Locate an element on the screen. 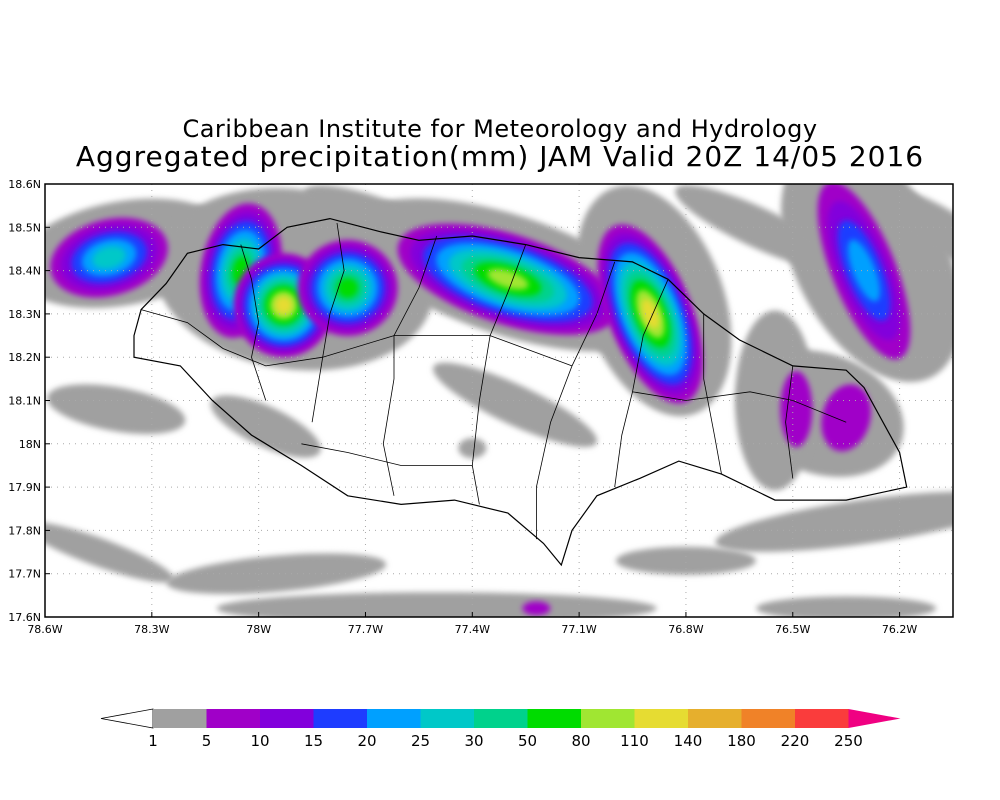  legend-level-label: 250 is located at coordinates (848, 741).